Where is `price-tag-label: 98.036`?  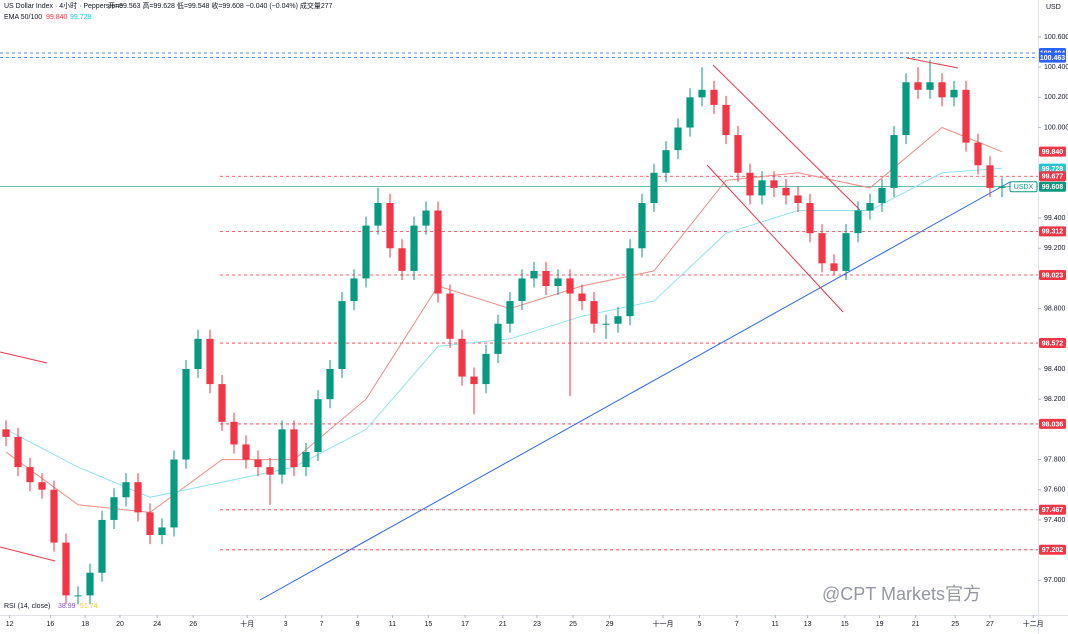
price-tag-label: 98.036 is located at coordinates (1053, 424).